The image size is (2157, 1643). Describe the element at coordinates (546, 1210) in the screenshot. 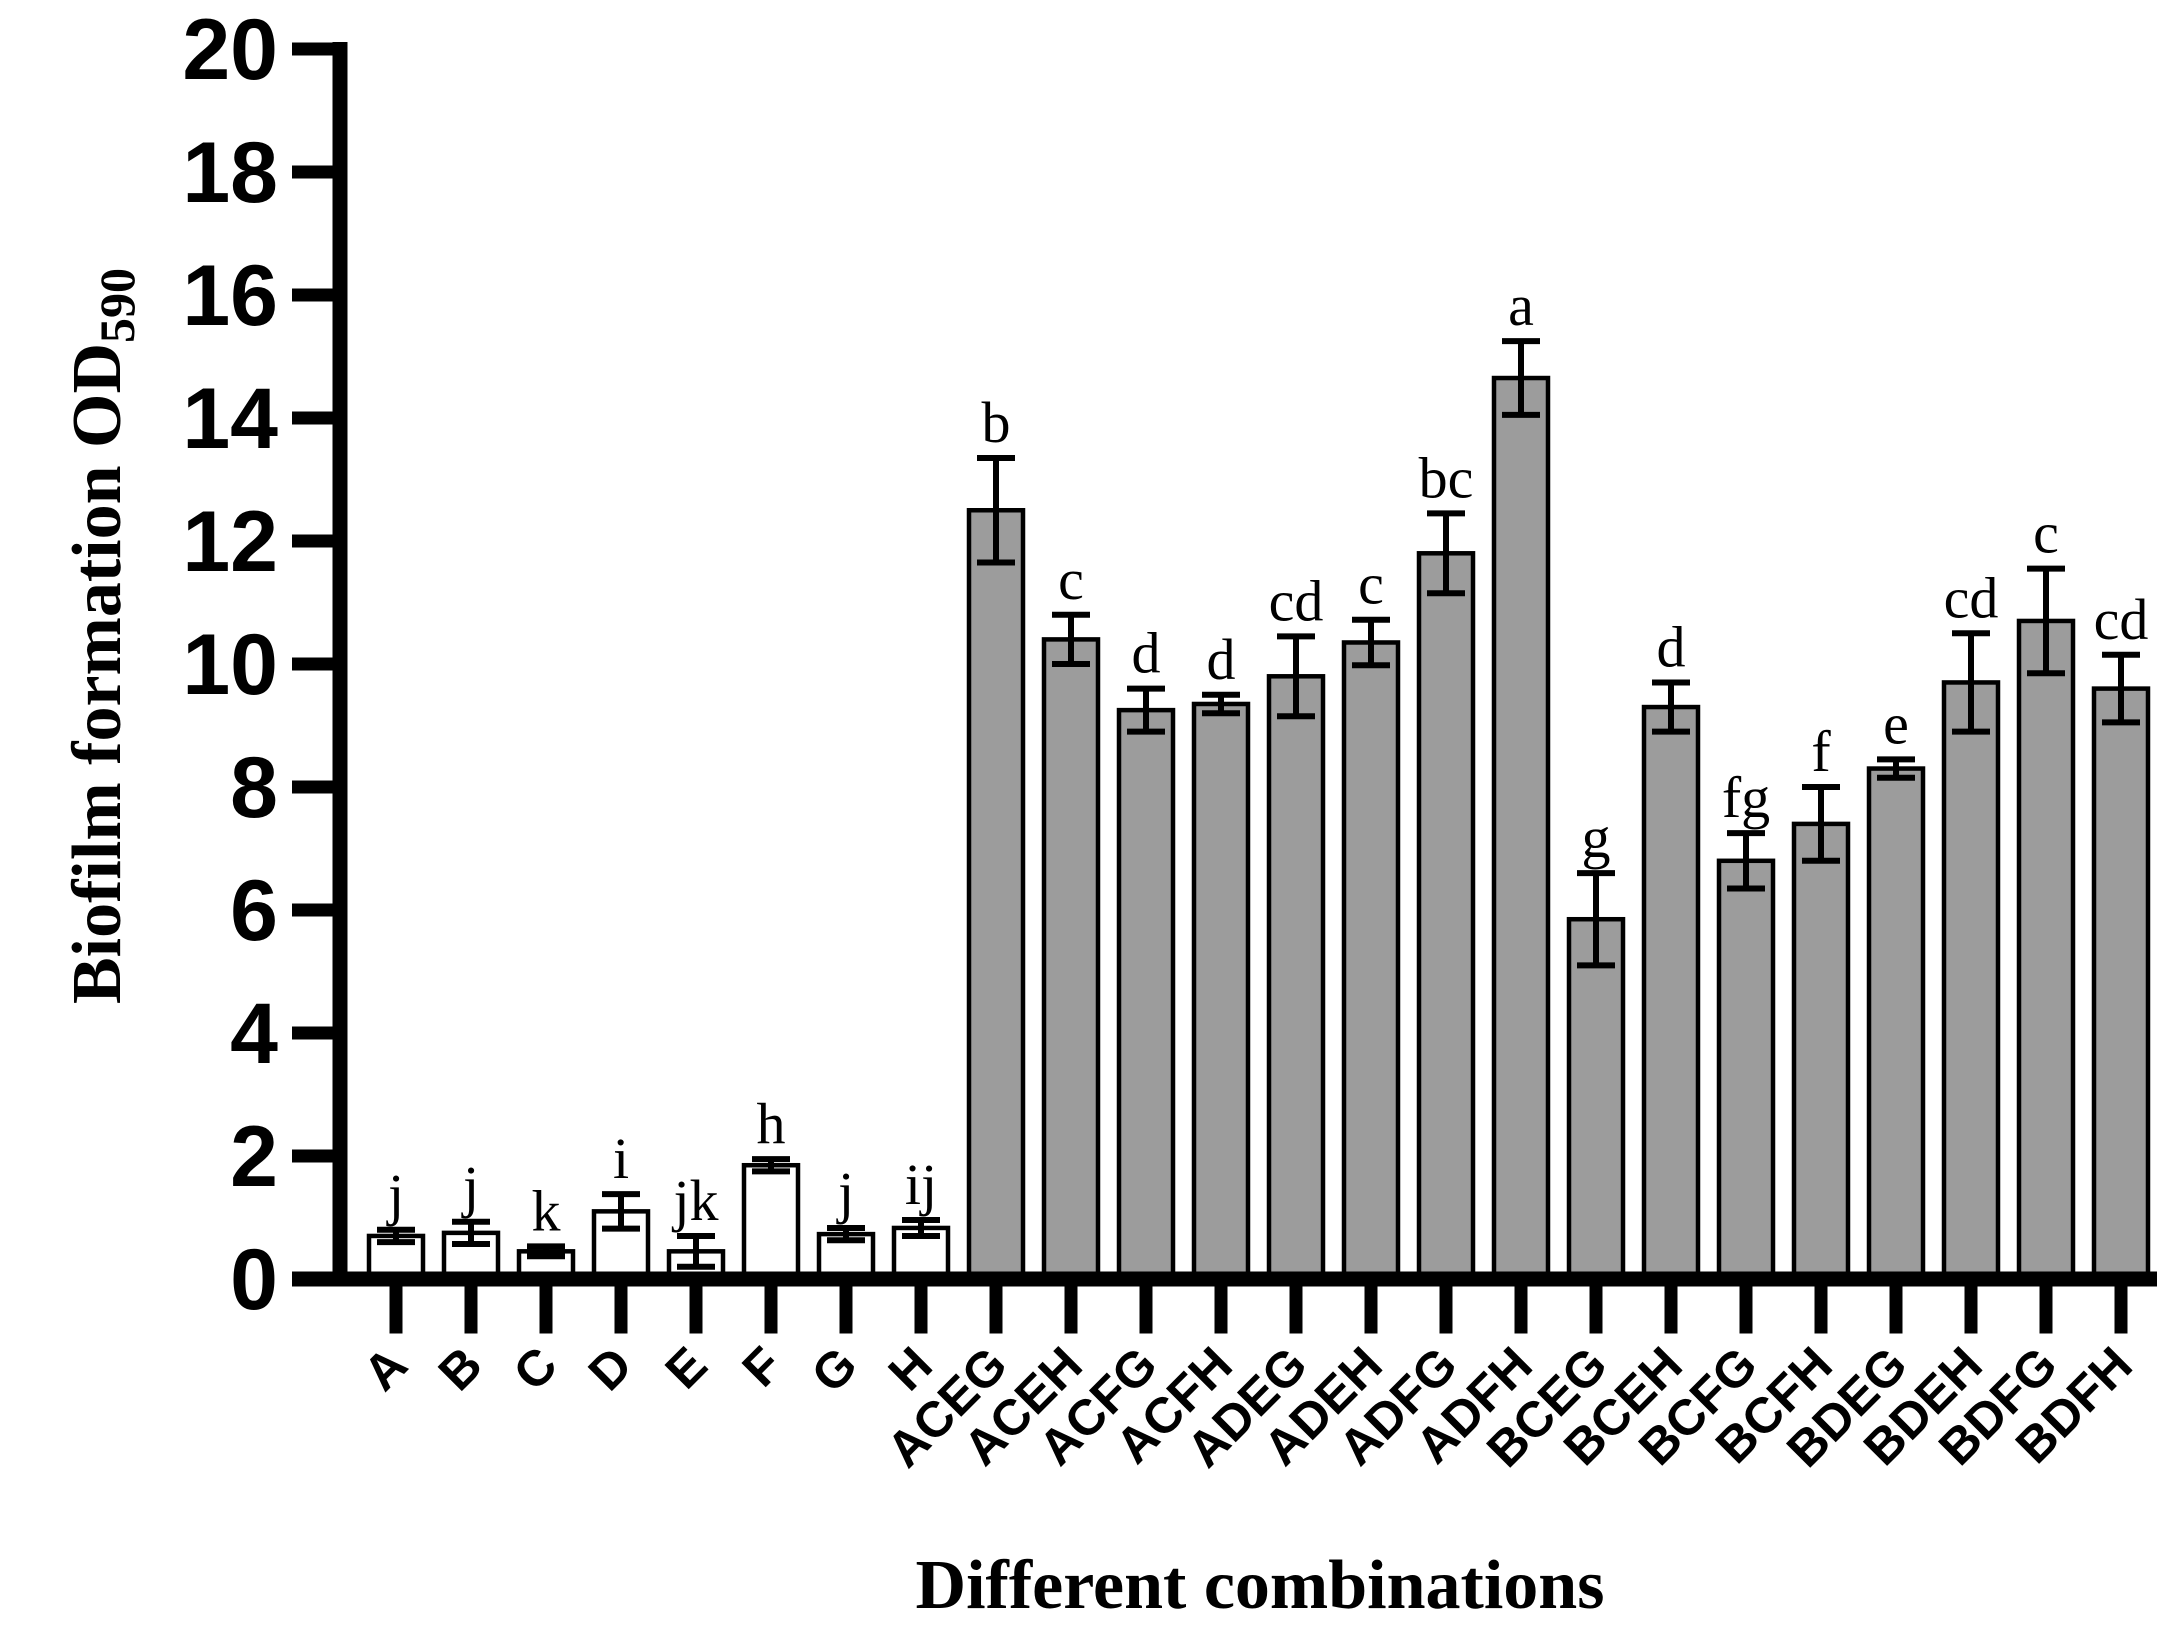

I see `significance-letter-C: k` at that location.